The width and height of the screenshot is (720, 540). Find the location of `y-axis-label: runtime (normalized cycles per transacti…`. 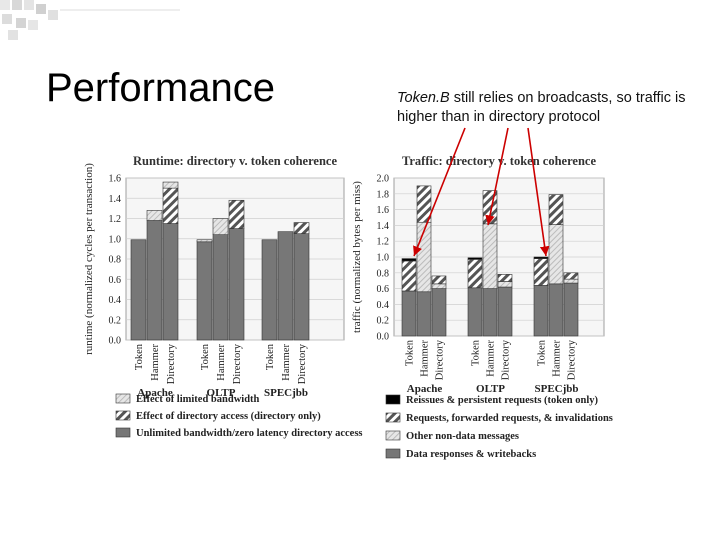

y-axis-label: runtime (normalized cycles per transacti… is located at coordinates (89, 259).